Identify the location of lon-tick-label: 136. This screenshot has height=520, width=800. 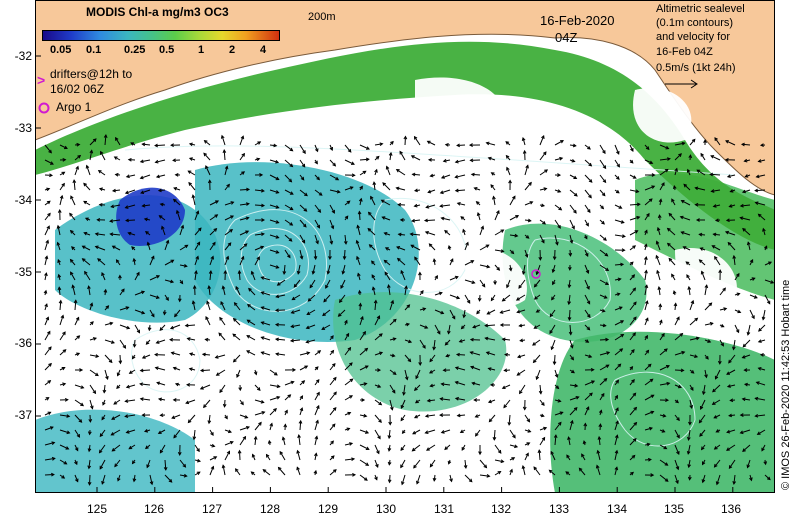
(731, 509).